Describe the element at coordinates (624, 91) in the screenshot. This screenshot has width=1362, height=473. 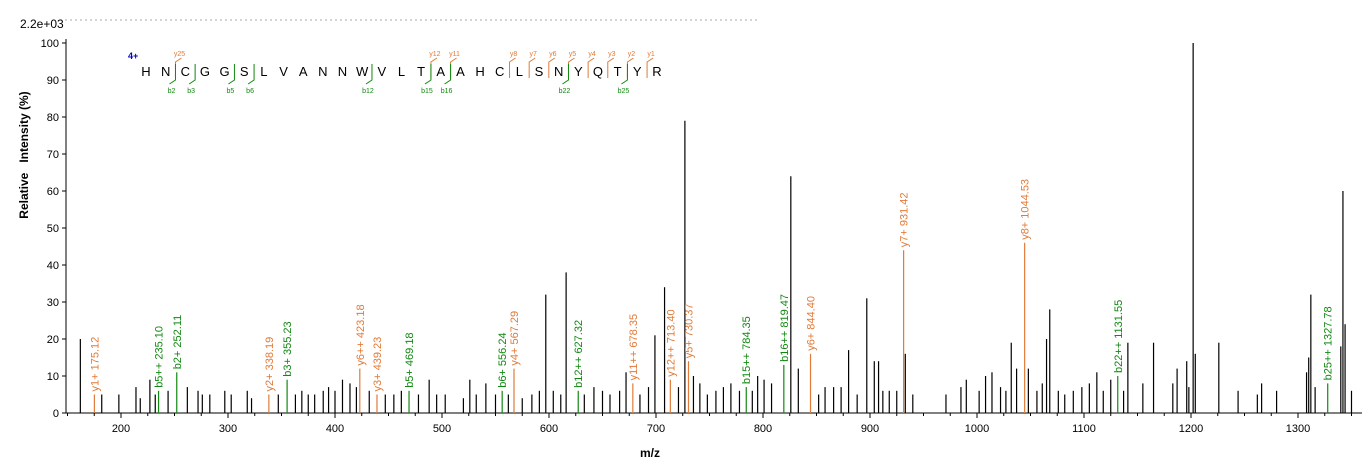
I see `b-fragment-label: b25` at that location.